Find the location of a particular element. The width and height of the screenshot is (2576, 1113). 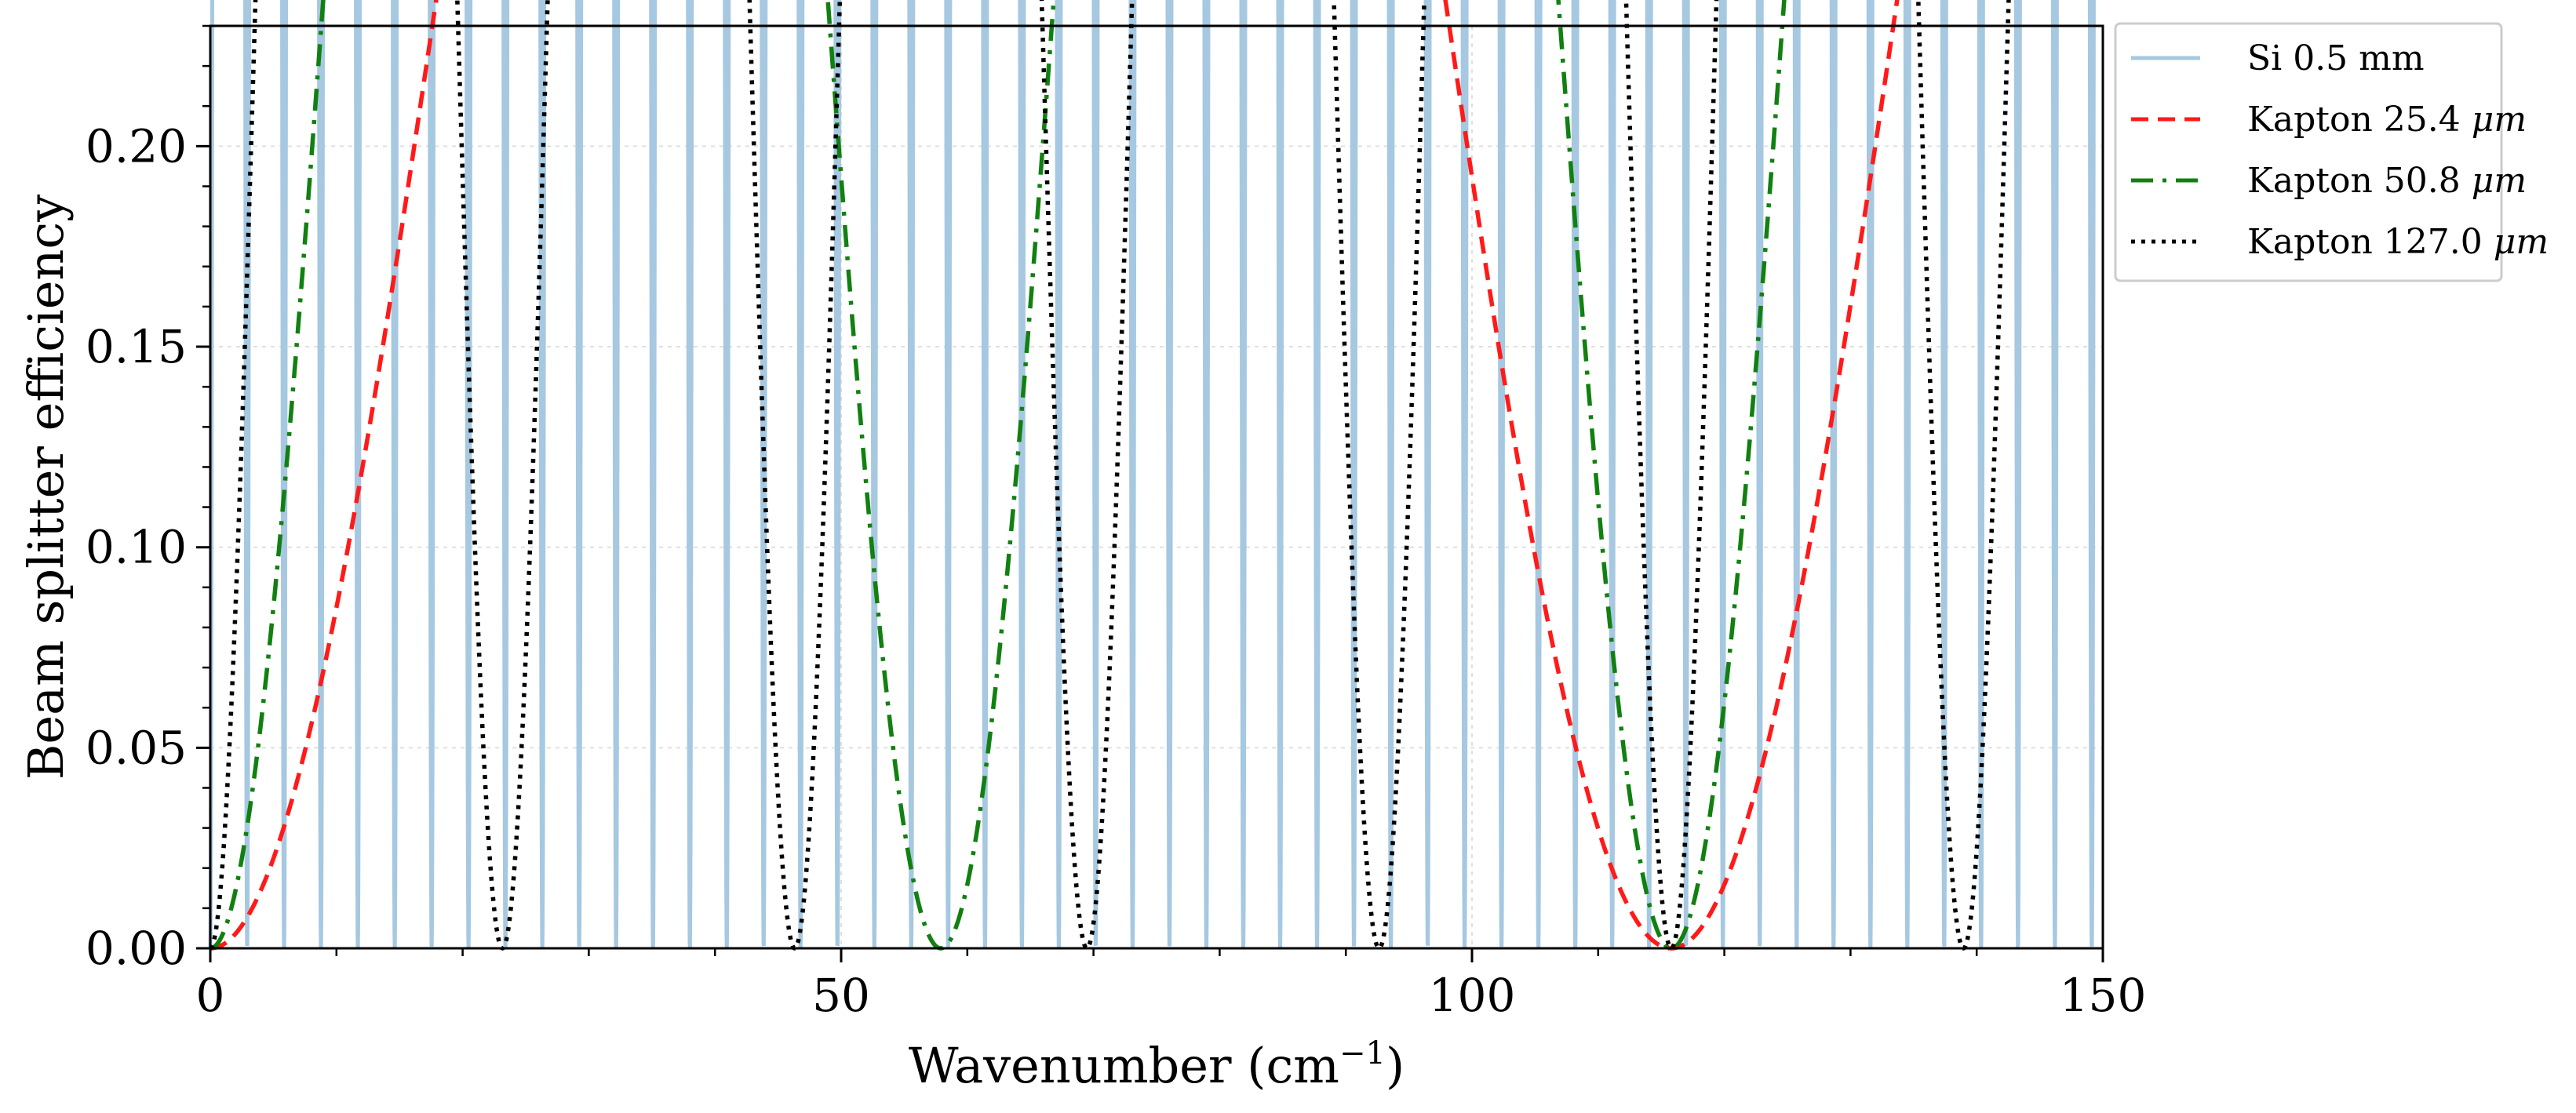

legend-label: Kapton 50.8 μm is located at coordinates (2387, 181).